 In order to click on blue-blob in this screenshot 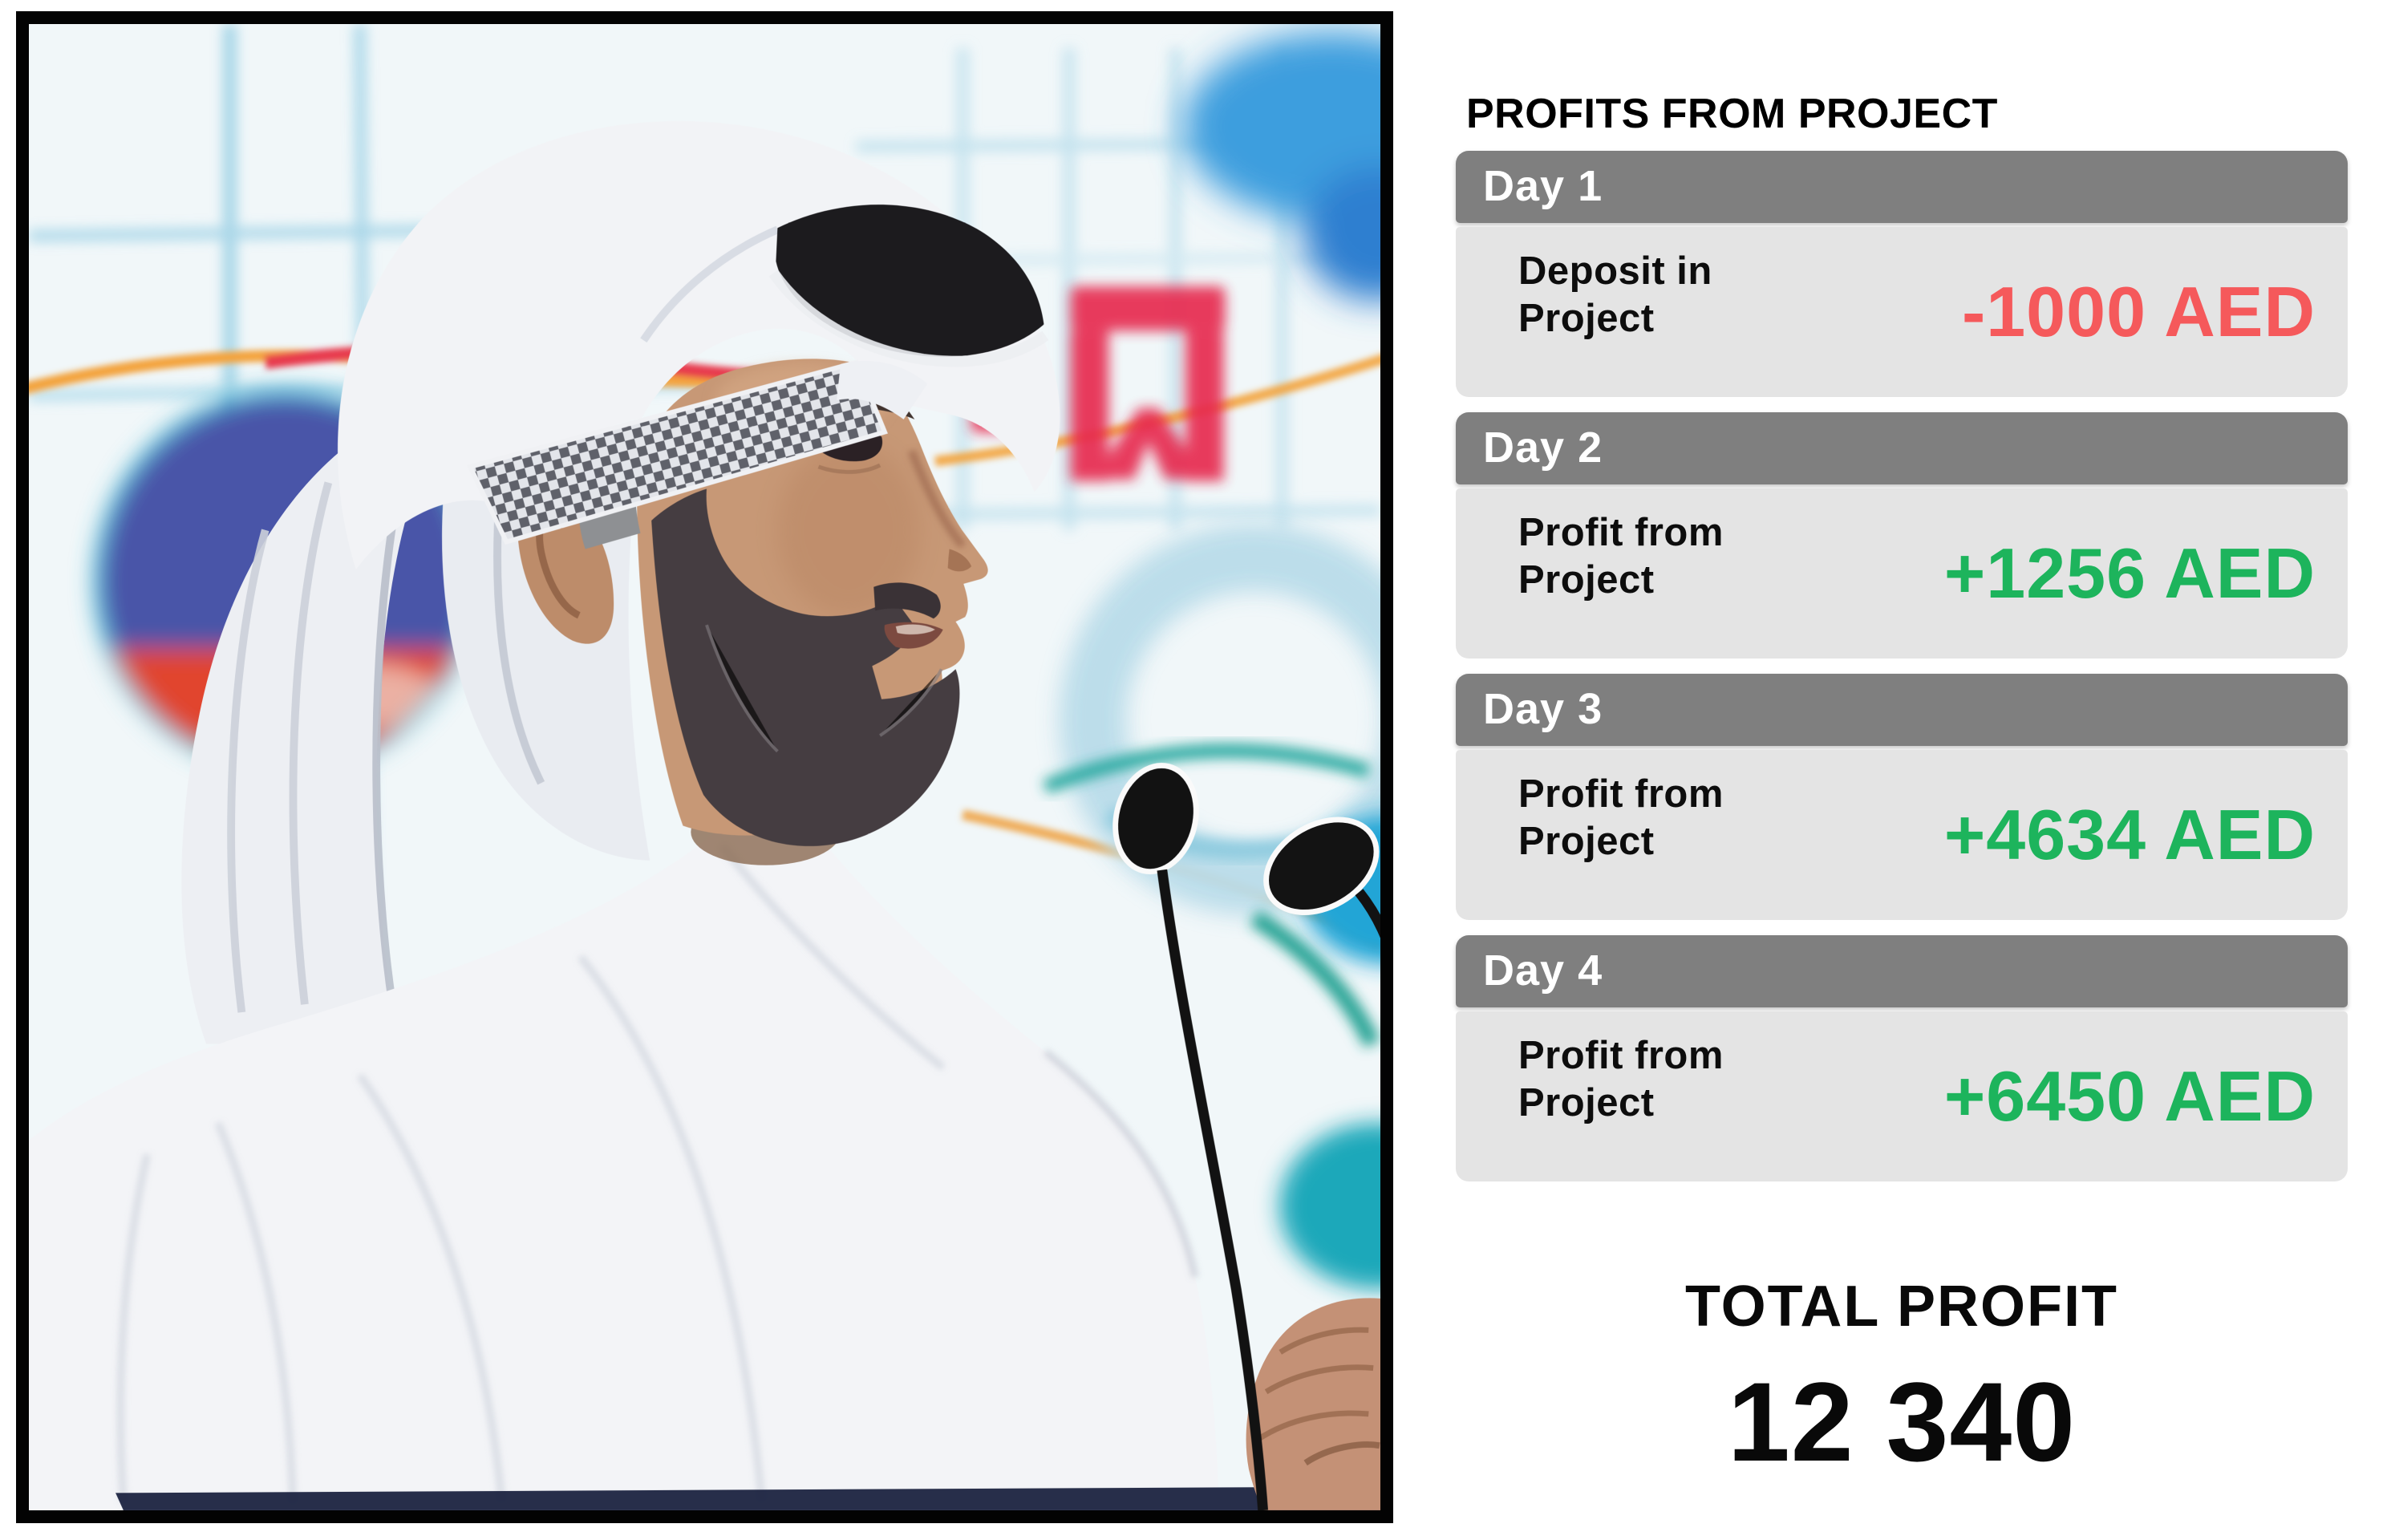, I will do `click(1281, 166)`.